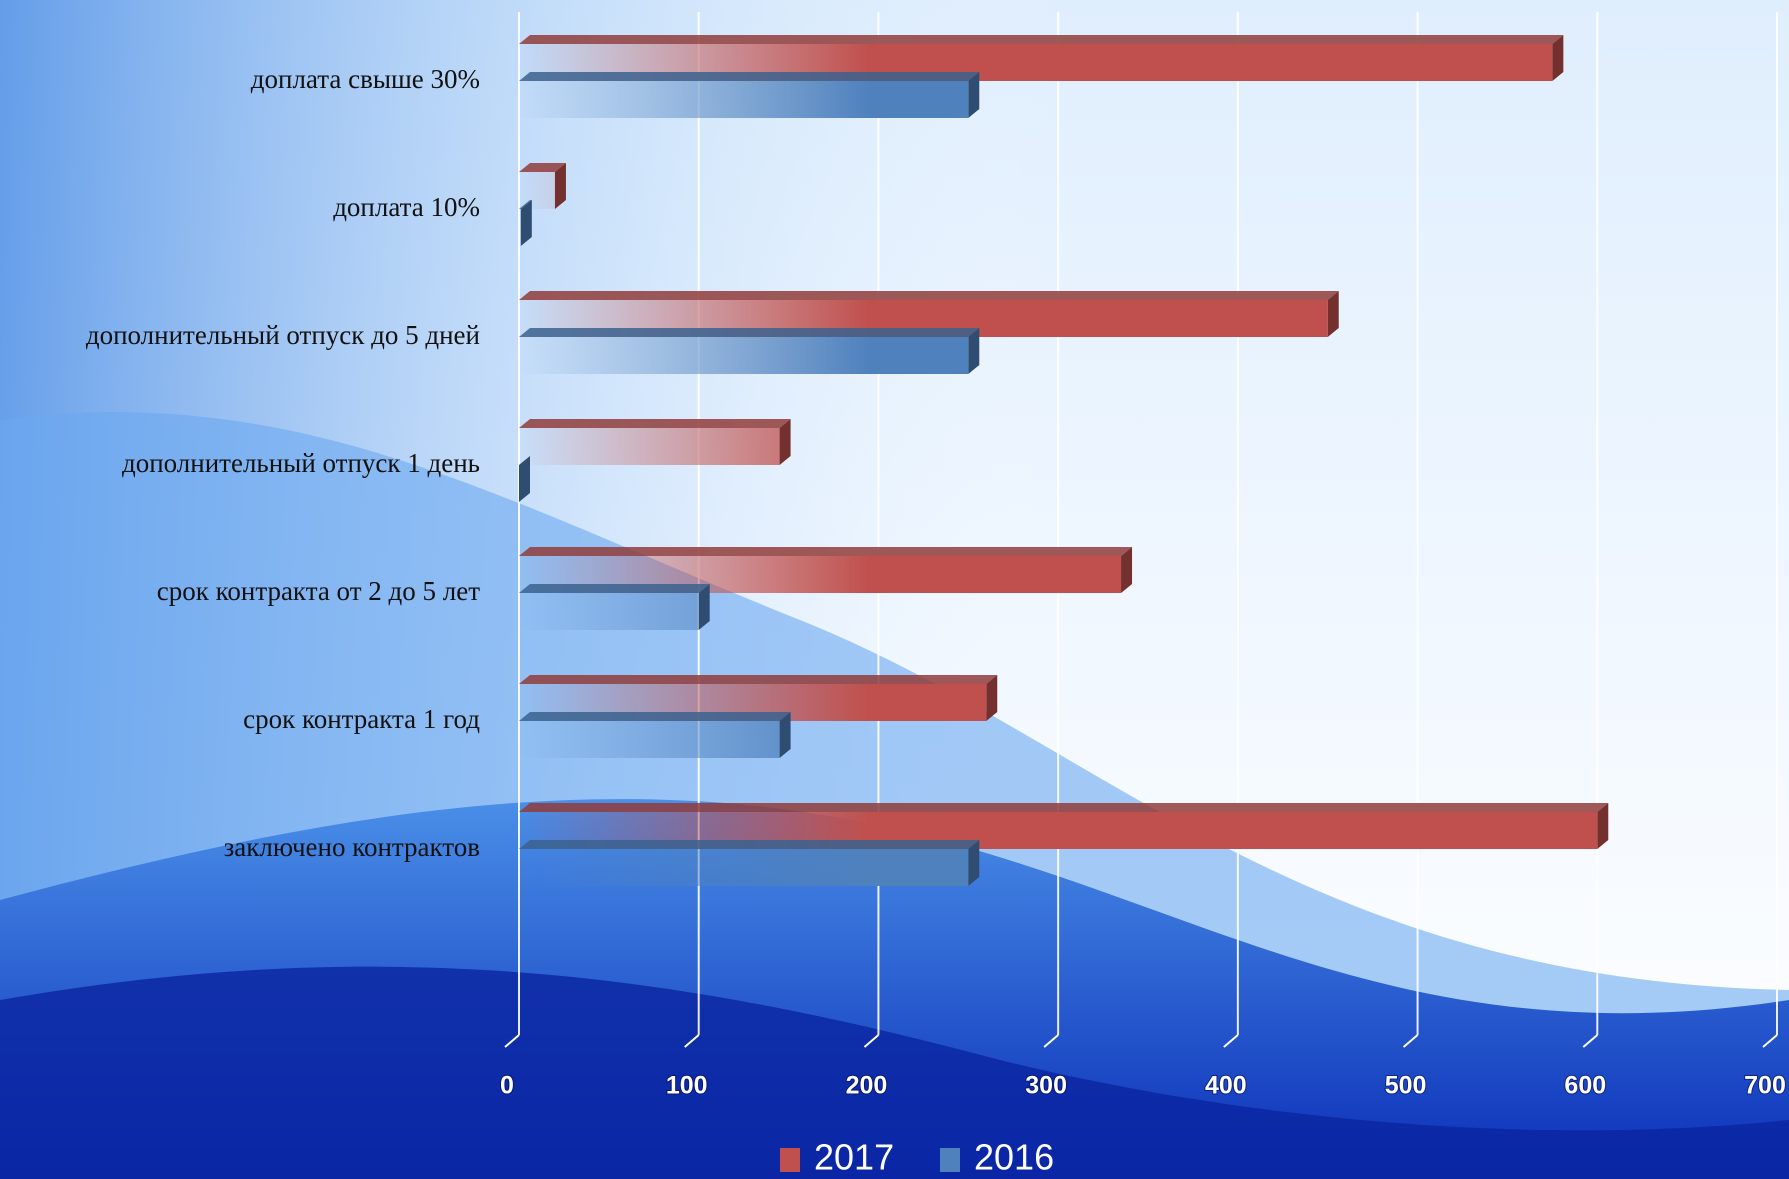 This screenshot has width=1789, height=1179. I want to click on x-tick-label: 200, so click(867, 1086).